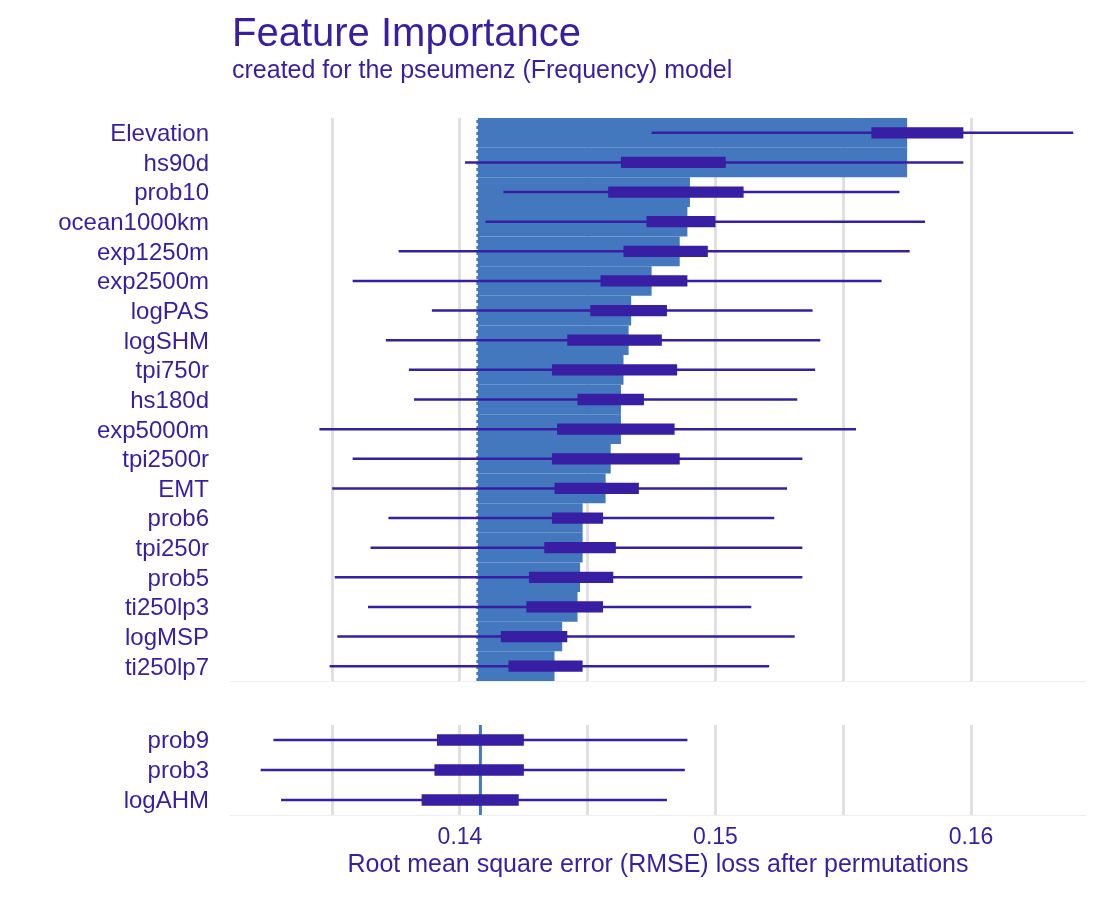 The image size is (1096, 901). What do you see at coordinates (178, 518) in the screenshot?
I see `y-tick-label: prob6` at bounding box center [178, 518].